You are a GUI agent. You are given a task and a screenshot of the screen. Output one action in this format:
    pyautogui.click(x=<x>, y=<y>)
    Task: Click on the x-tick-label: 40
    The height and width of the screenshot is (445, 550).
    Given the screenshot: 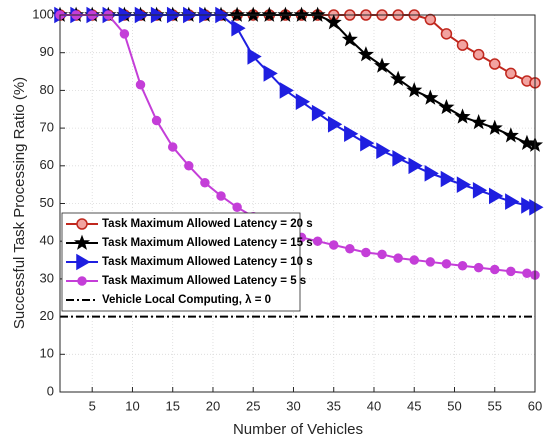 What is the action you would take?
    pyautogui.click(x=374, y=405)
    